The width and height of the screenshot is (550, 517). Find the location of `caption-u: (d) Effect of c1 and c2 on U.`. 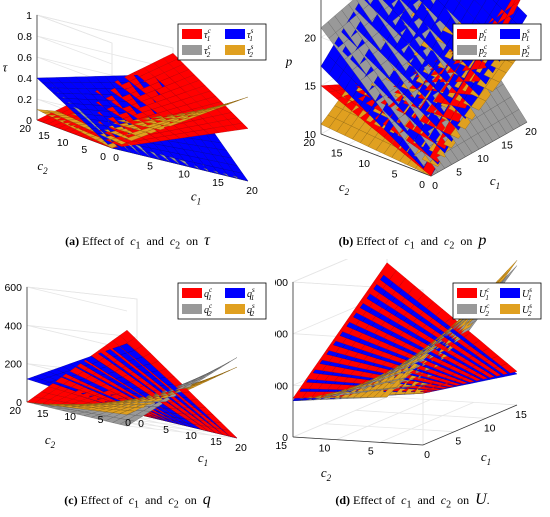

caption-u: (d) Effect of c1 and c2 on U. is located at coordinates (412, 500).